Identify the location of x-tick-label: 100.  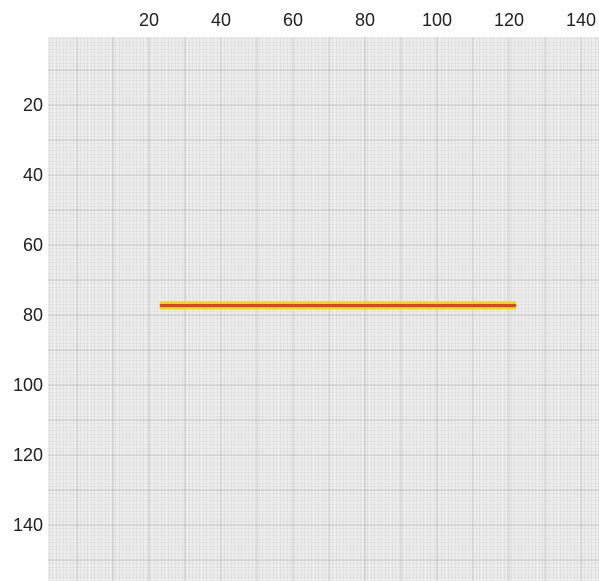
(437, 20).